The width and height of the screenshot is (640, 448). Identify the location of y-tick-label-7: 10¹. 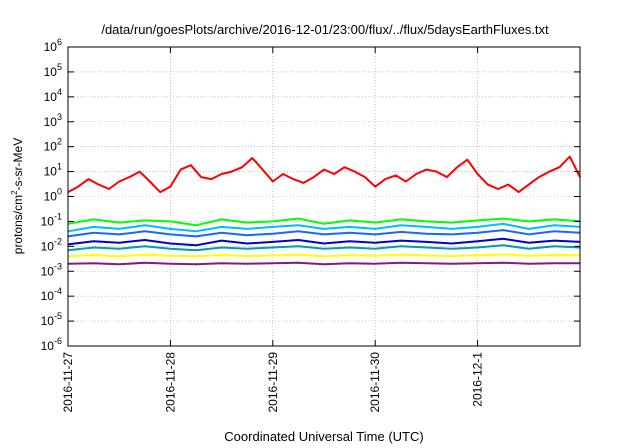
(53, 170).